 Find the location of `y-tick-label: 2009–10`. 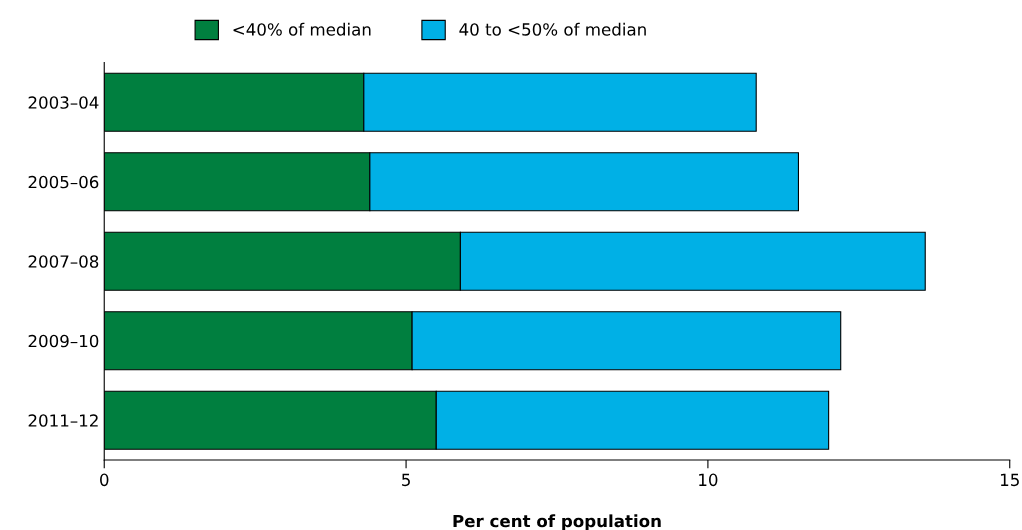

y-tick-label: 2009–10 is located at coordinates (63, 341).